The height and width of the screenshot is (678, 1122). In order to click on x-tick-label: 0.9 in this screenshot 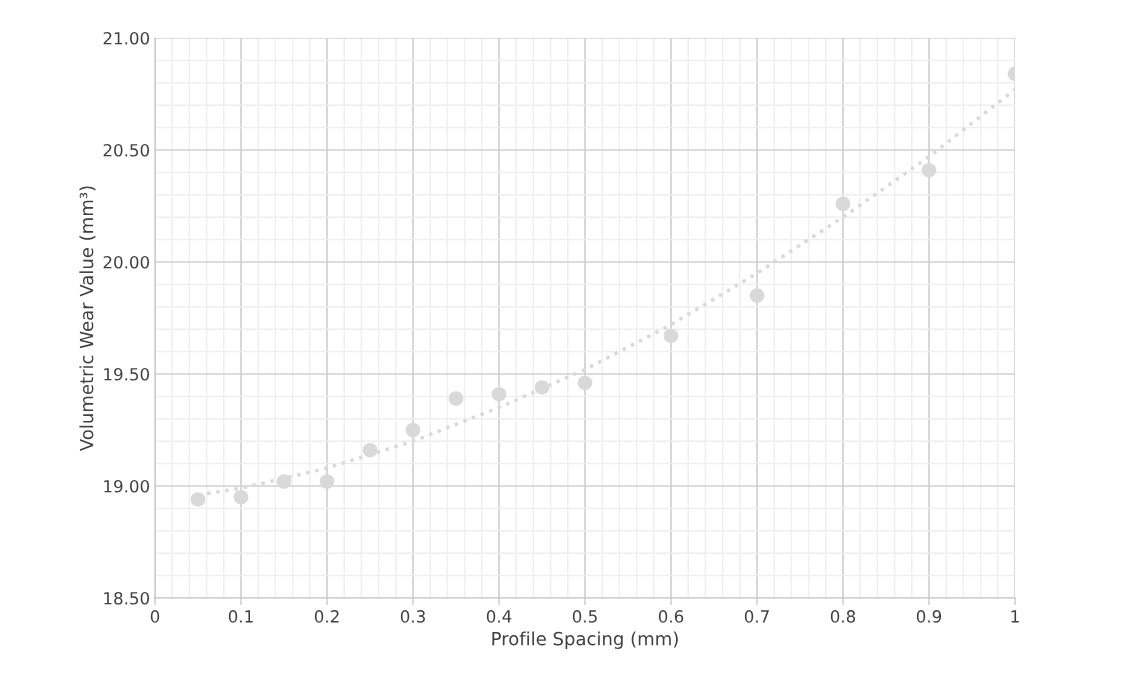, I will do `click(929, 616)`.